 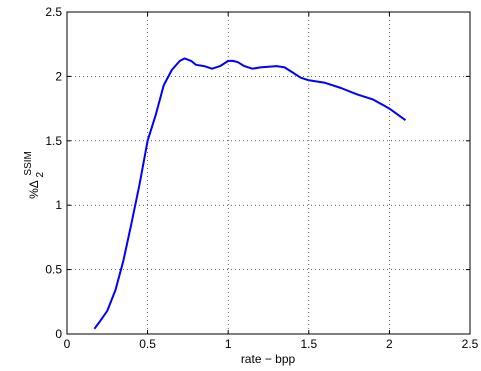 What do you see at coordinates (58, 334) in the screenshot?
I see `y-tick-label: 0` at bounding box center [58, 334].